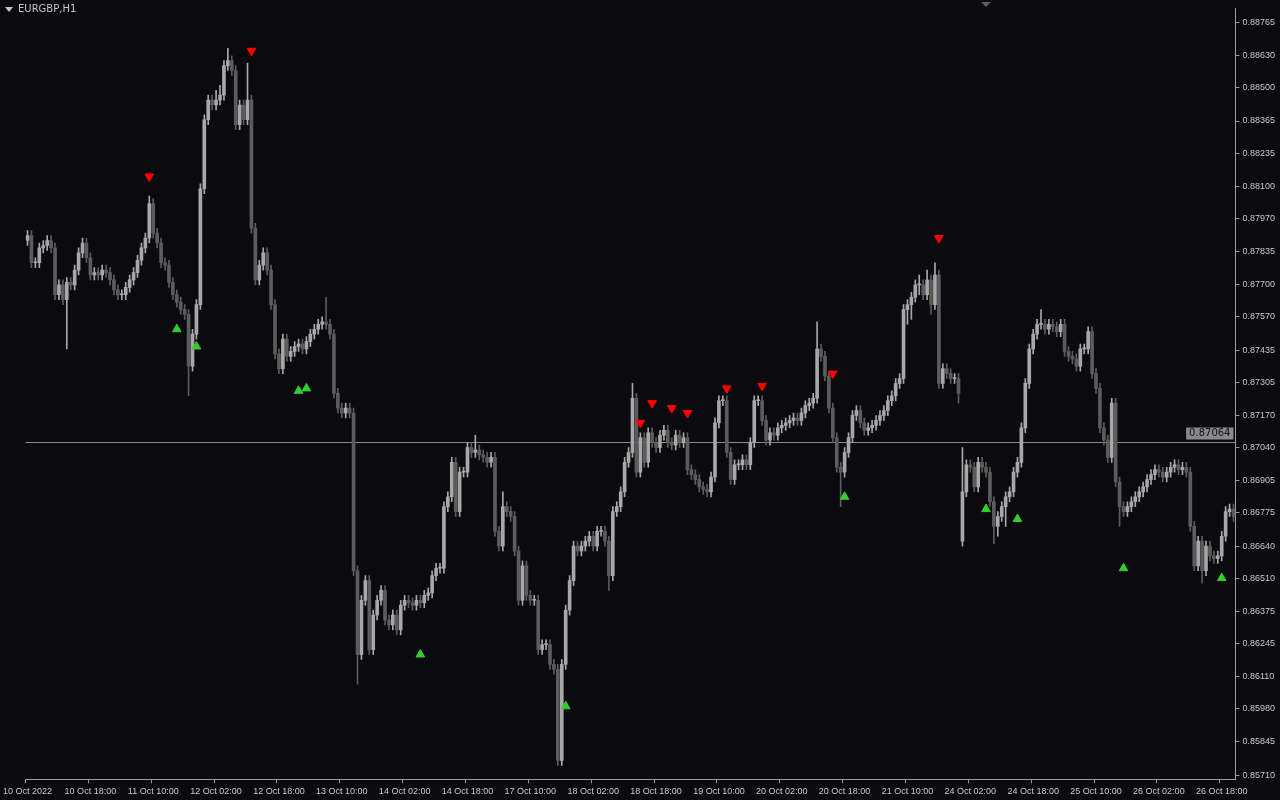 Image resolution: width=1280 pixels, height=800 pixels. What do you see at coordinates (781, 791) in the screenshot?
I see `x-tick-label: 20 Oct 02:00` at bounding box center [781, 791].